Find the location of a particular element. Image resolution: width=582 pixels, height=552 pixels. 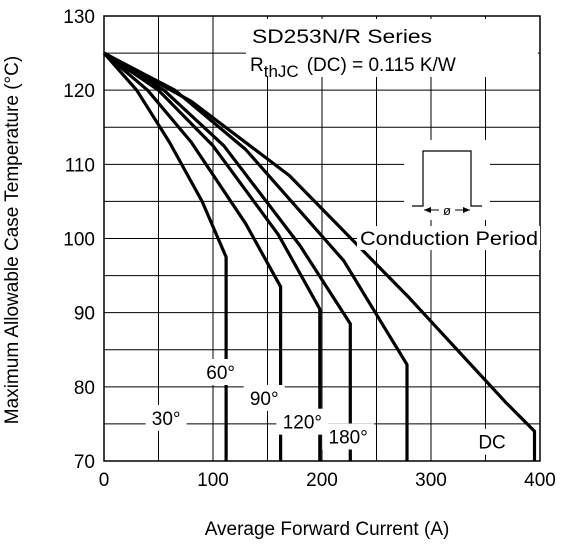

annotation-backdrop is located at coordinates (392, 48).